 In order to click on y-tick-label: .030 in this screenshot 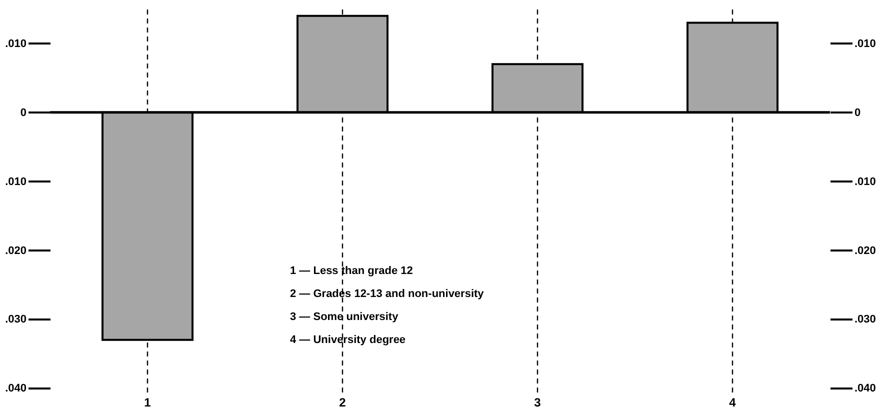, I will do `click(15, 320)`.